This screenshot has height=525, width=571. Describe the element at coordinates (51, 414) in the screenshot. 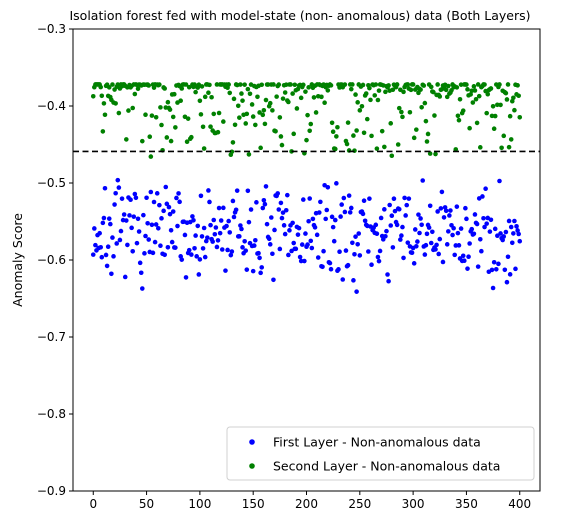

I see `y-tick-label: −0.8` at that location.